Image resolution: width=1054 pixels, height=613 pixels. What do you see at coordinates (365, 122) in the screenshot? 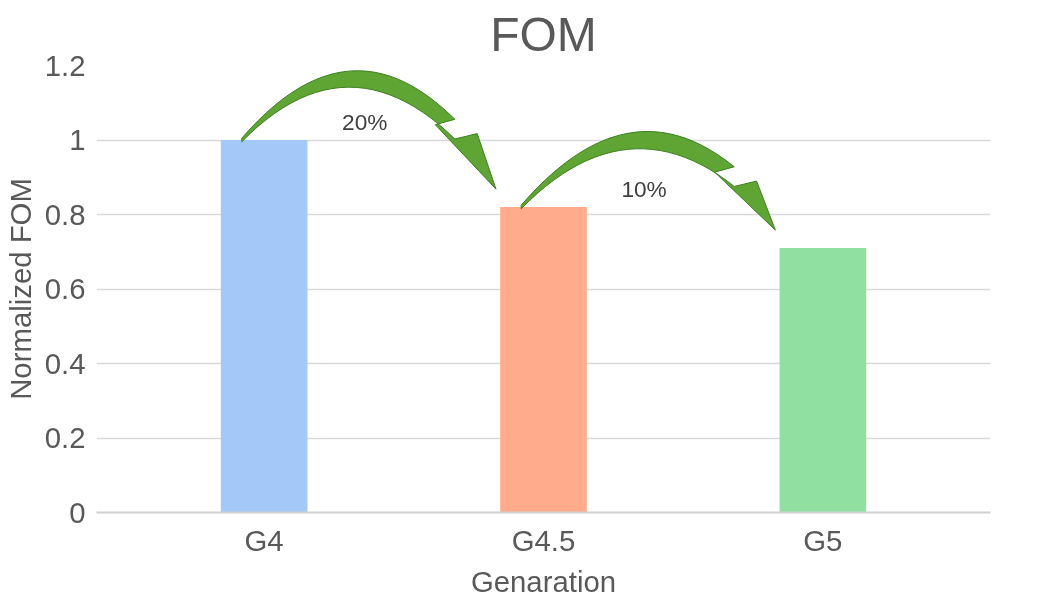
I see `annotation: 20%` at bounding box center [365, 122].